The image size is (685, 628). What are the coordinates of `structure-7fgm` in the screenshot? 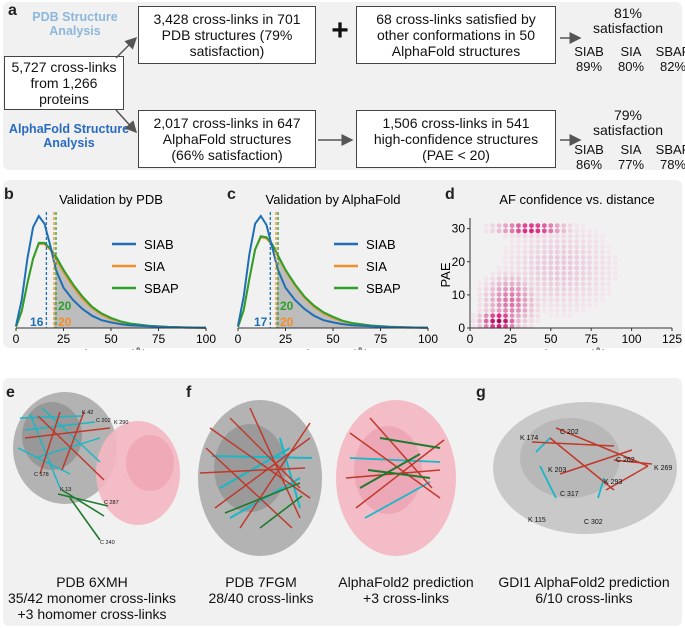 It's located at (260, 478).